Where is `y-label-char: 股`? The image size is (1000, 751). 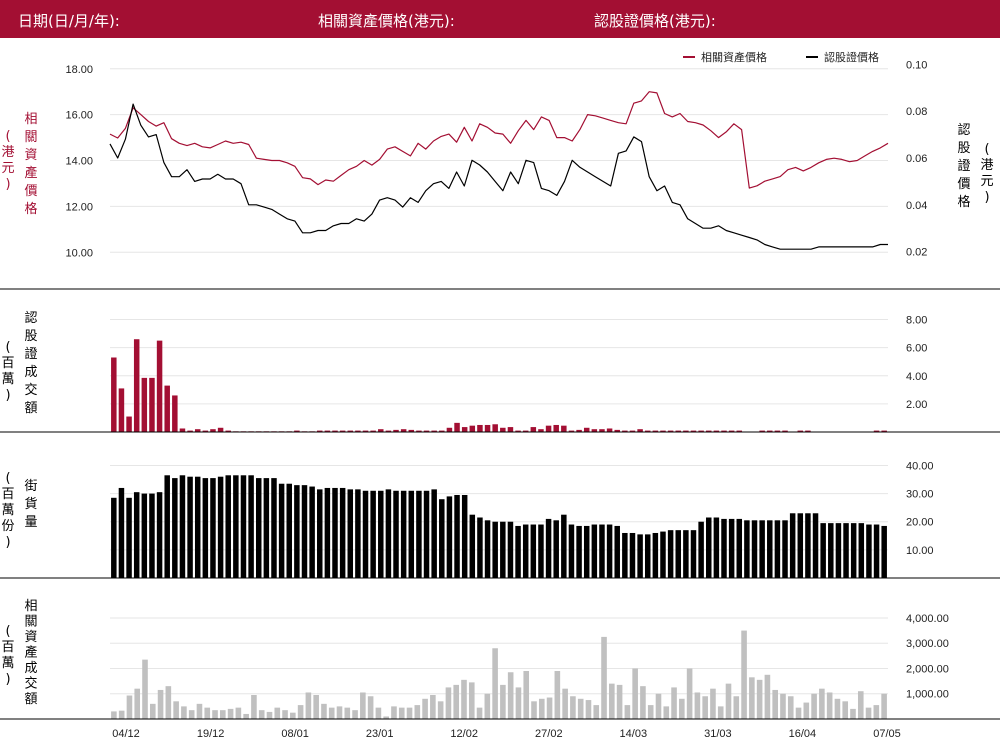 y-label-char: 股 is located at coordinates (30, 336).